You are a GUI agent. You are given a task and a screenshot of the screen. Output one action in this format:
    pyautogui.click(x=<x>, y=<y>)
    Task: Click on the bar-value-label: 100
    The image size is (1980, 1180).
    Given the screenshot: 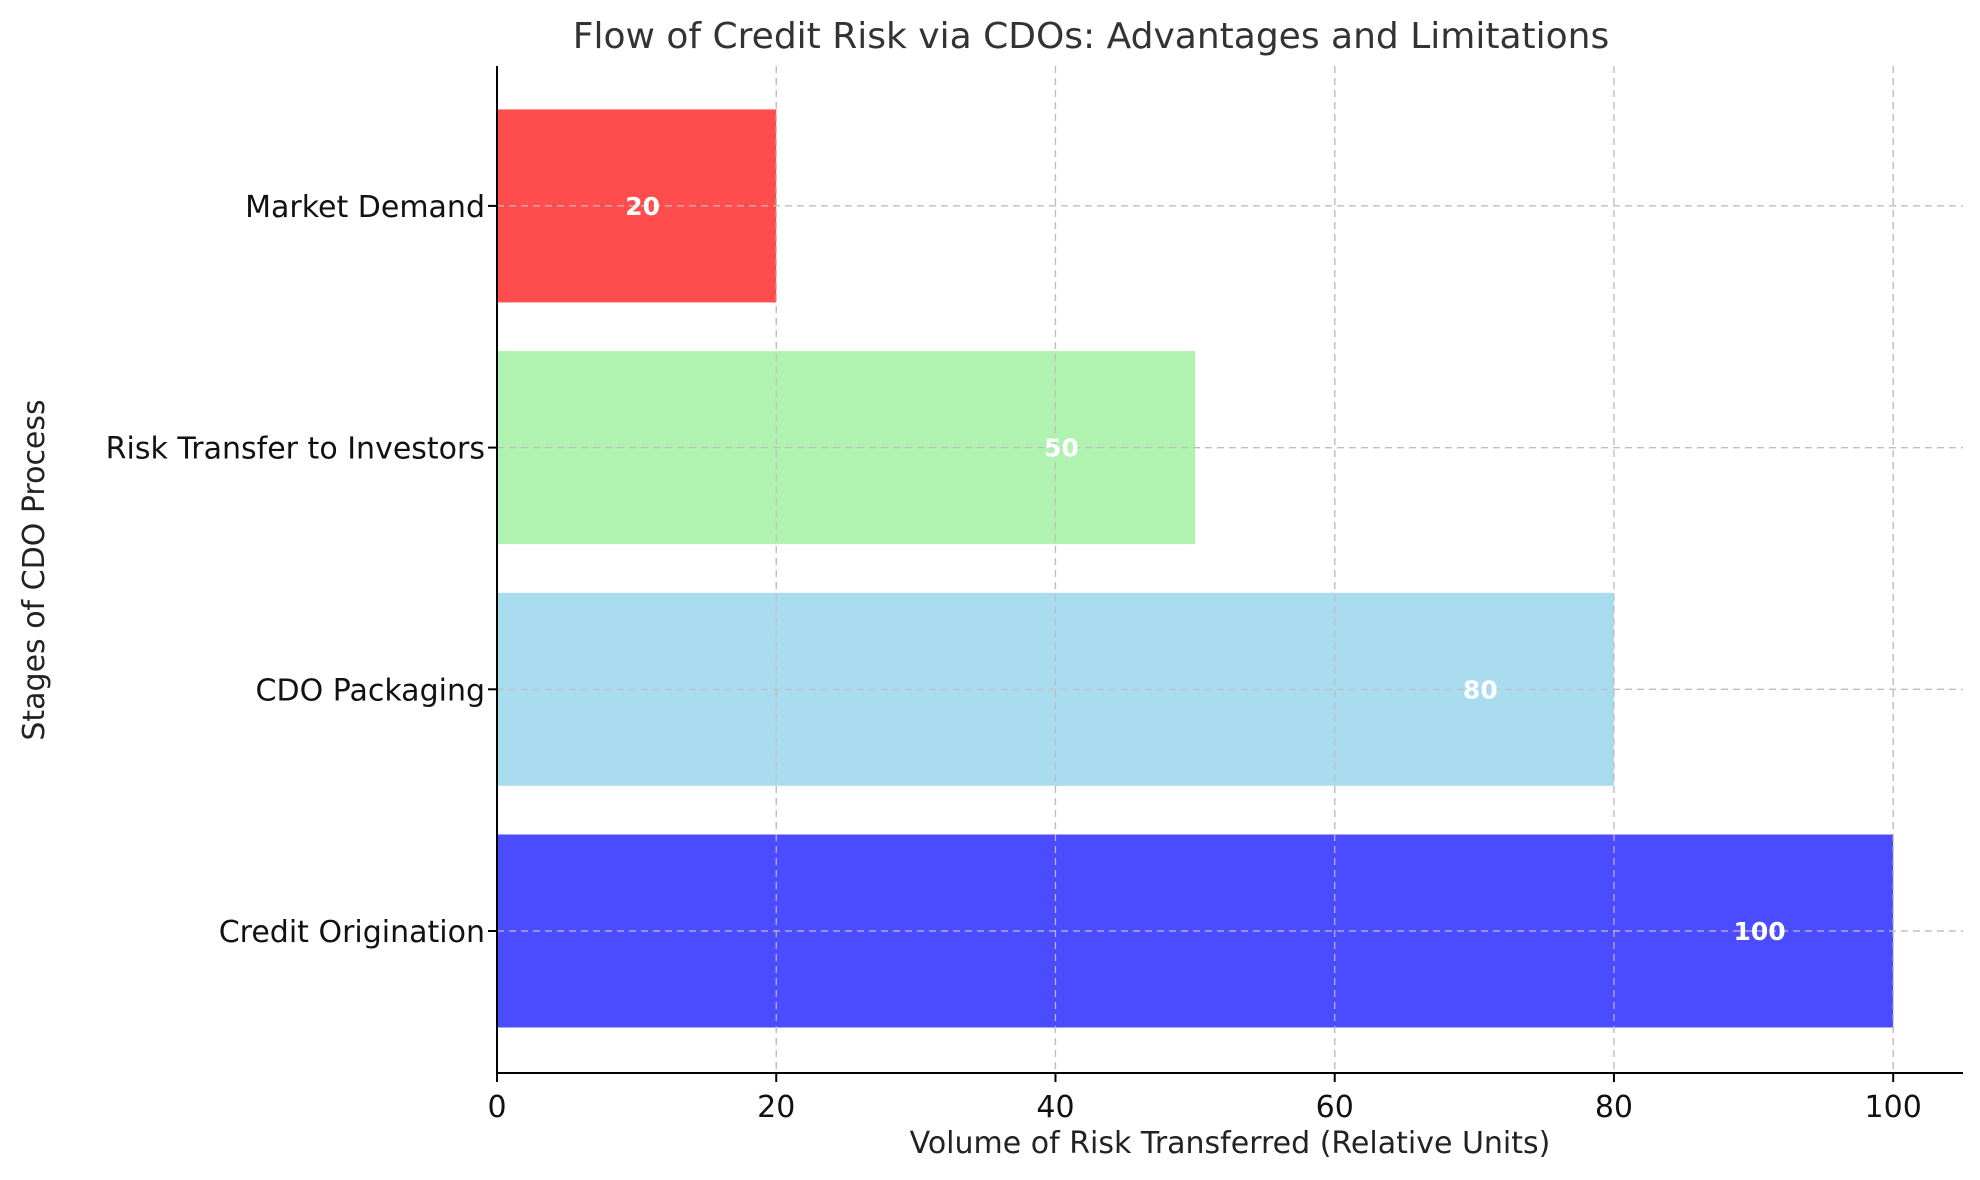 What is the action you would take?
    pyautogui.click(x=1759, y=931)
    